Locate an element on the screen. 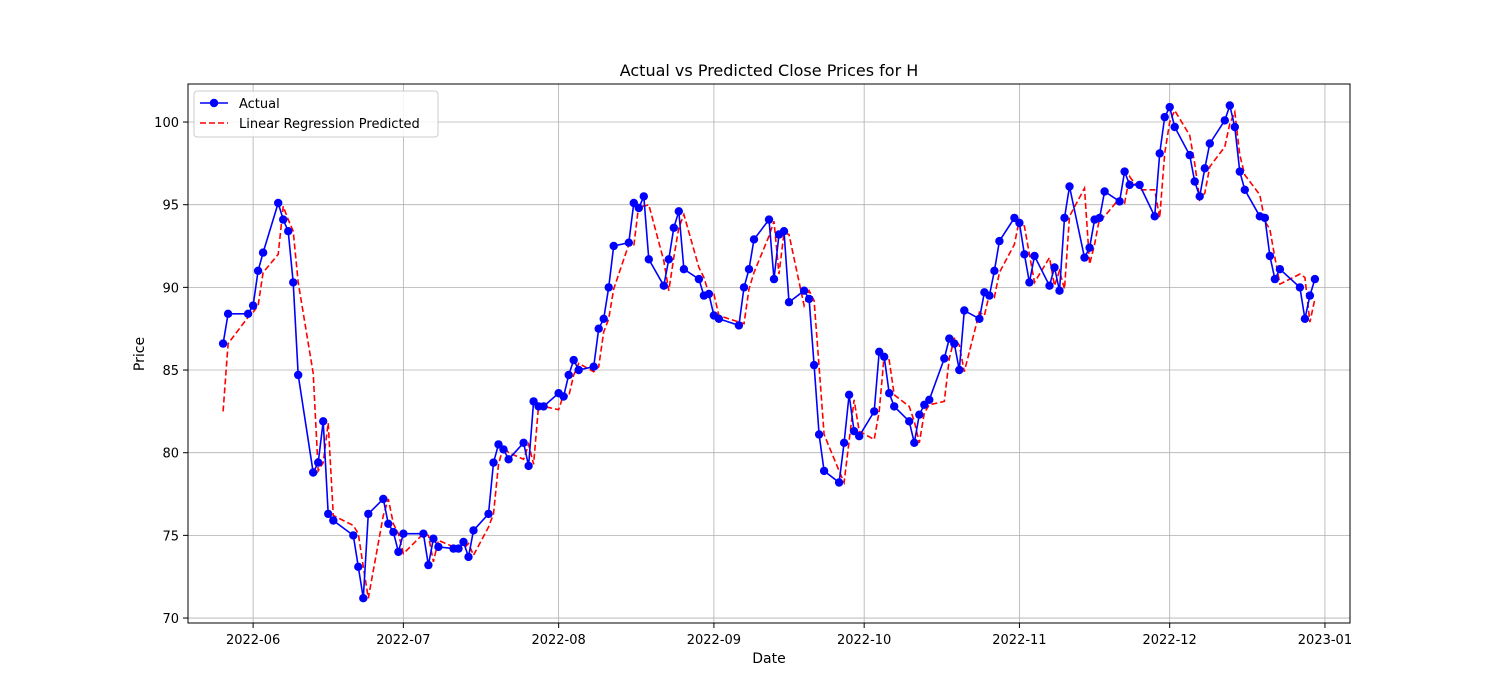 This screenshot has height=700, width=1500. x-tick-label: 2022-09 is located at coordinates (714, 640).